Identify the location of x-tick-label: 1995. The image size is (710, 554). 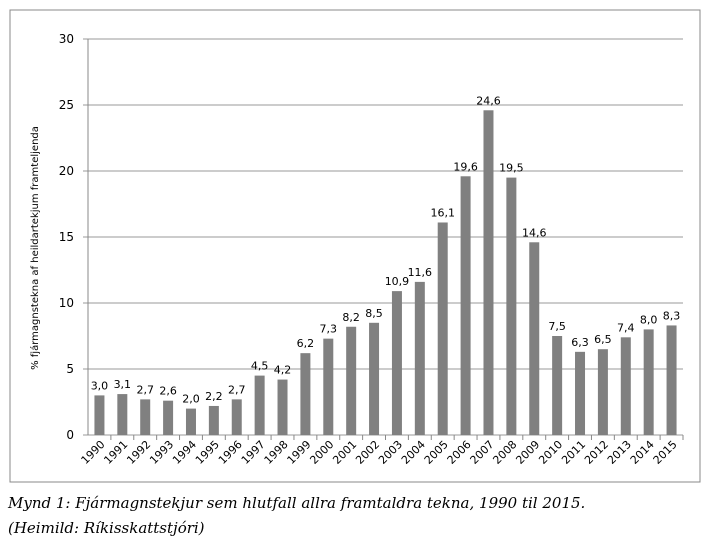
(207, 452).